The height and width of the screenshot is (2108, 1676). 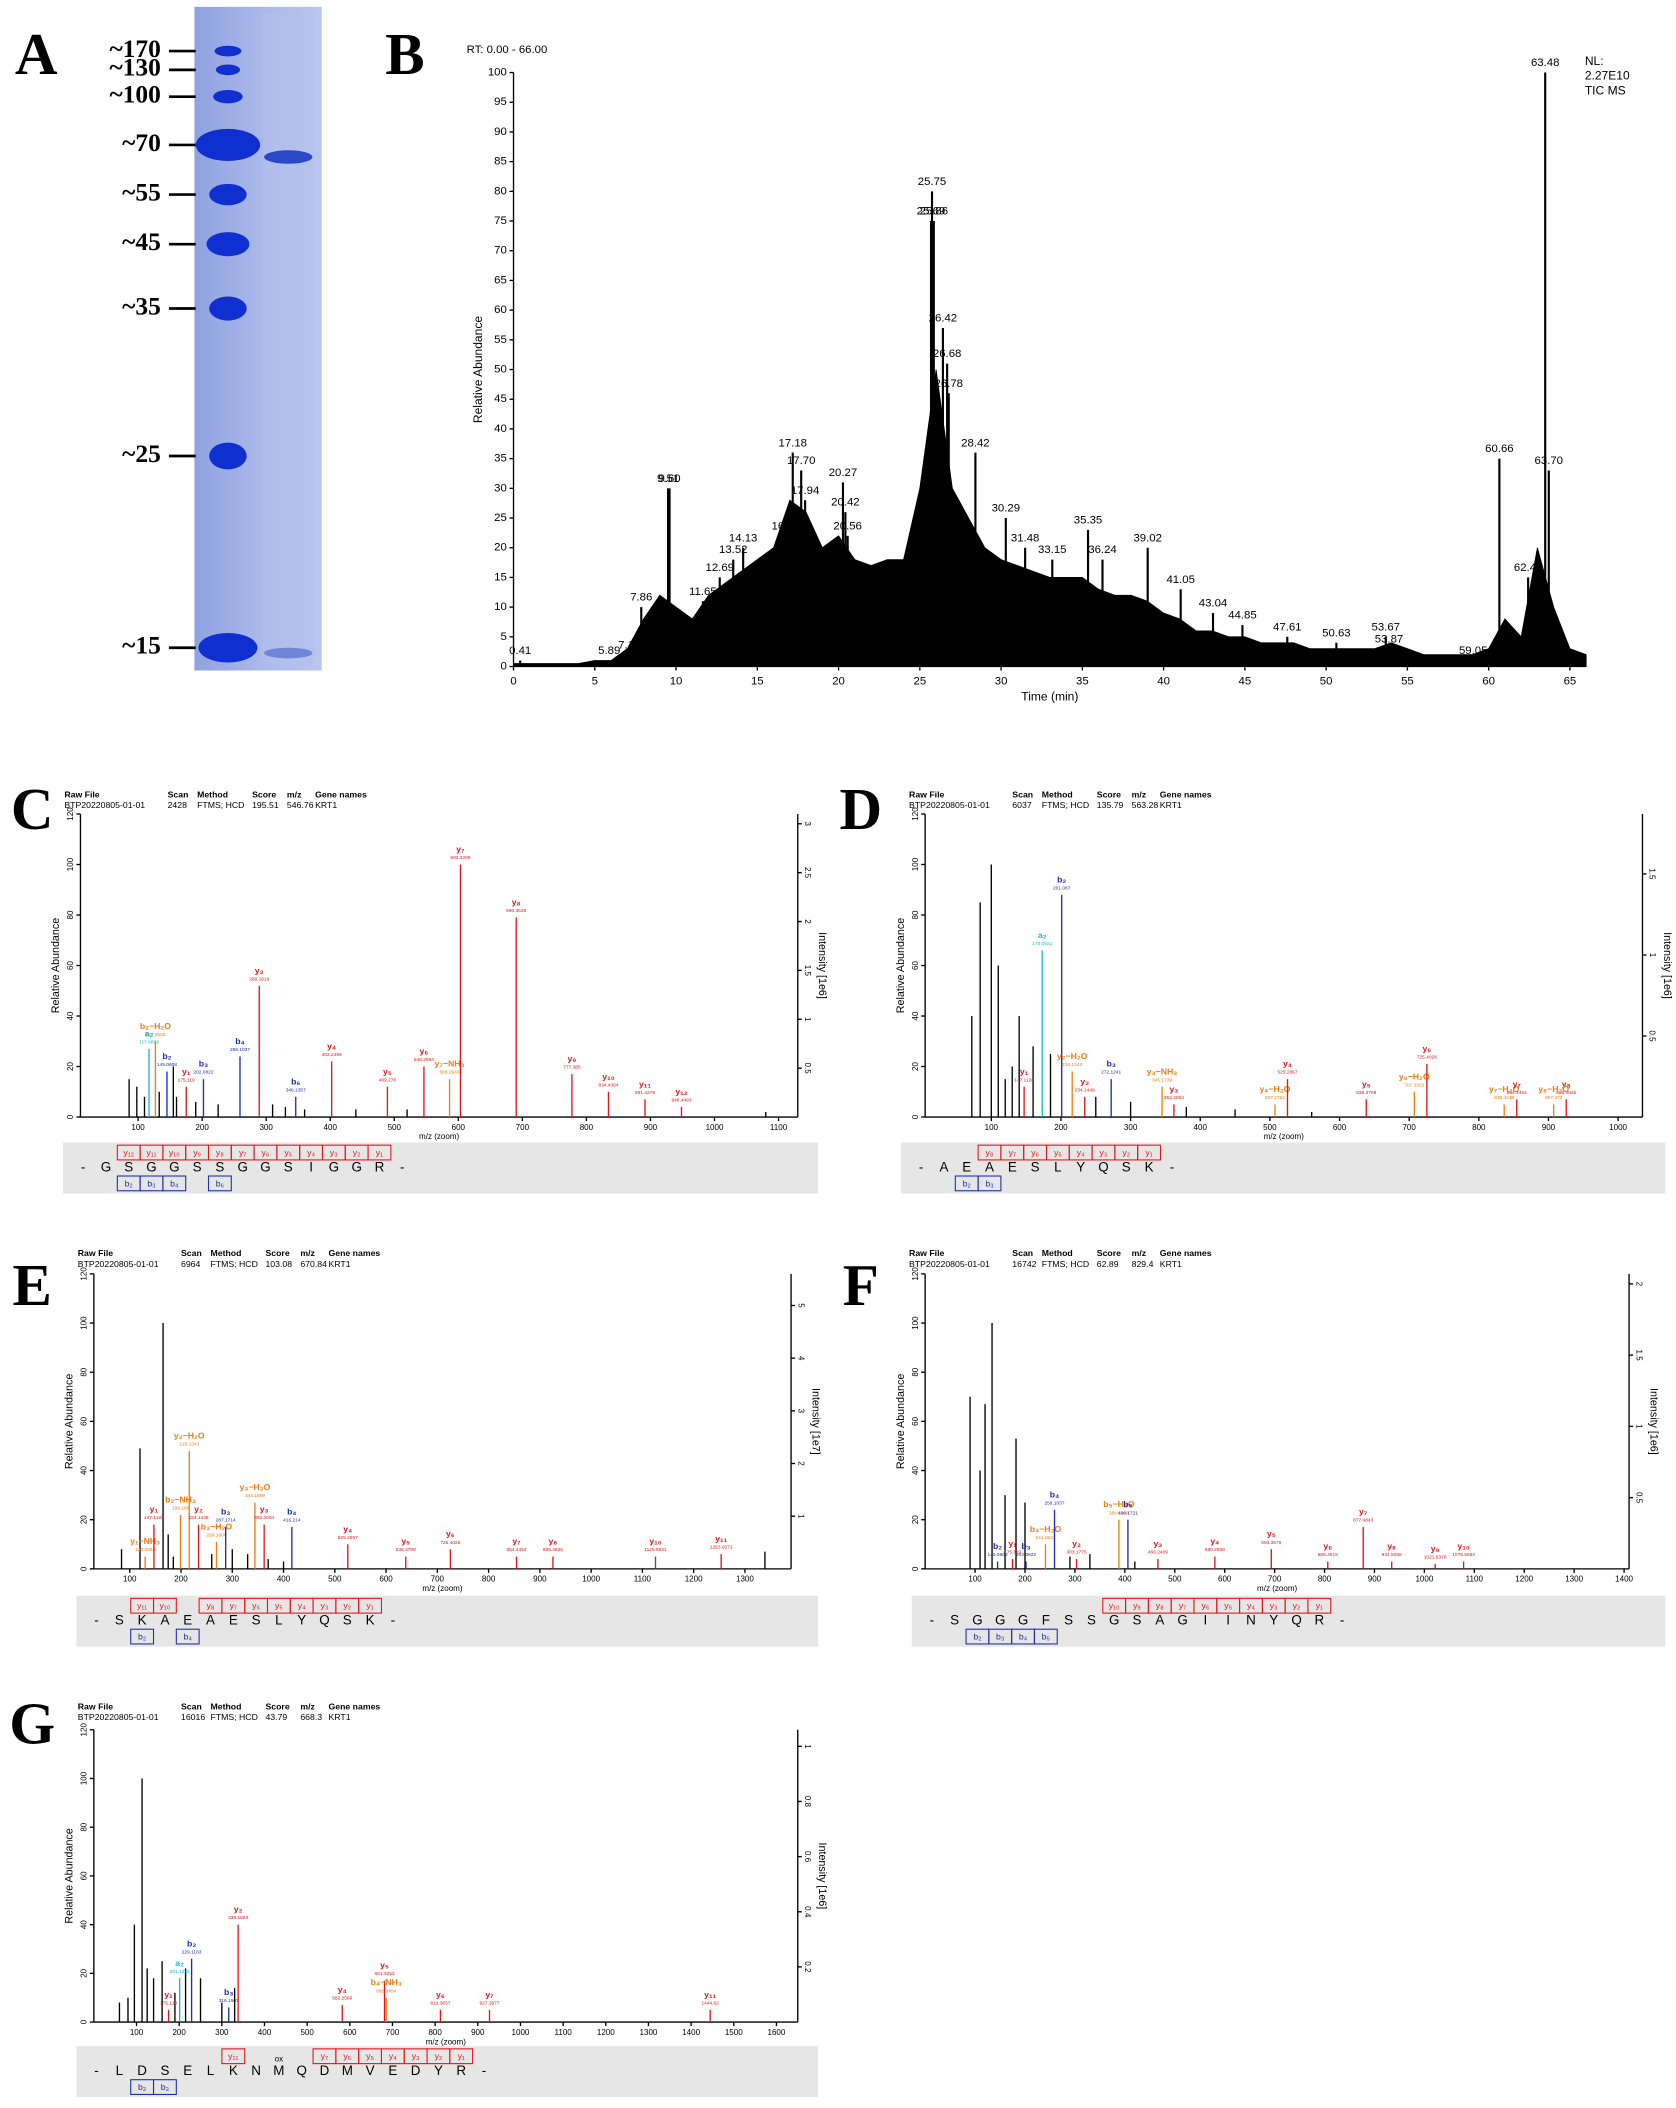 I want to click on marker-label: ~130, so click(x=134, y=67).